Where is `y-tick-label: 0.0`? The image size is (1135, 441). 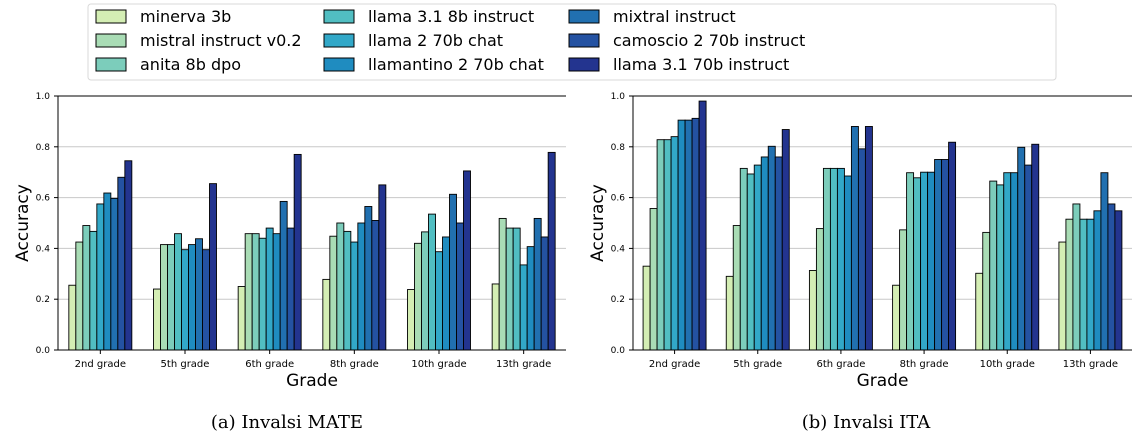
y-tick-label: 0.0 is located at coordinates (618, 351).